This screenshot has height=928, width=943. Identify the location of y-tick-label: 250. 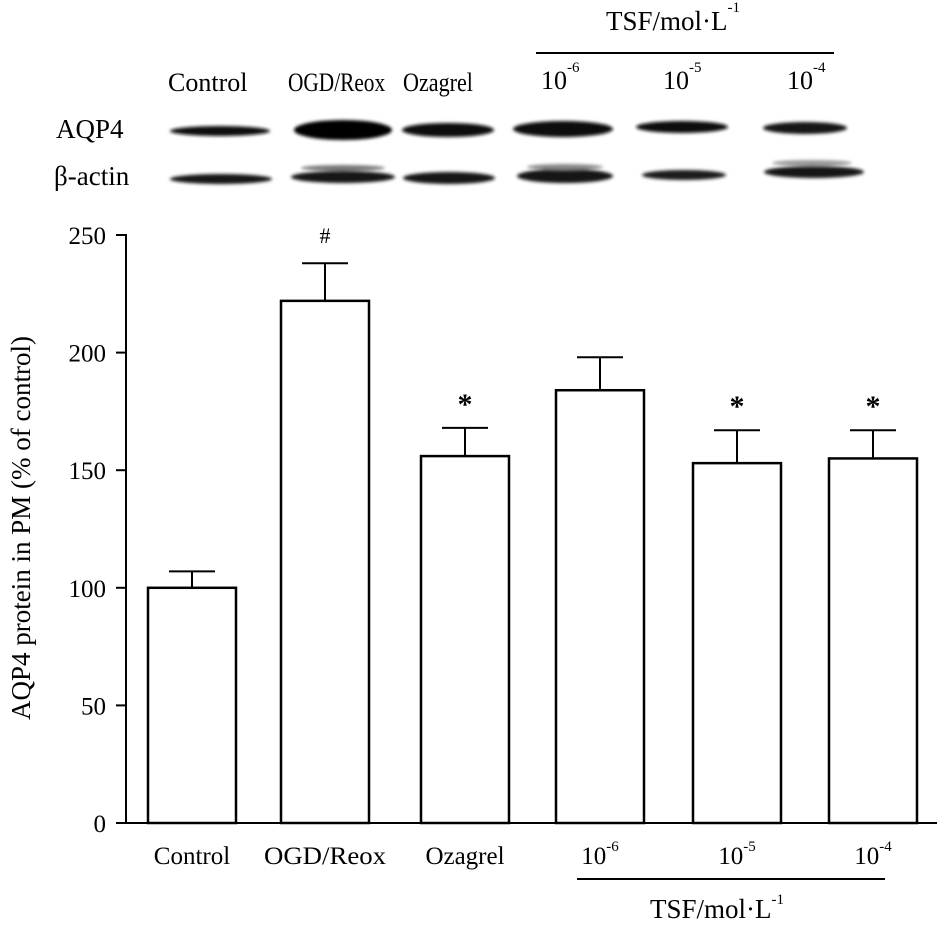
(88, 236).